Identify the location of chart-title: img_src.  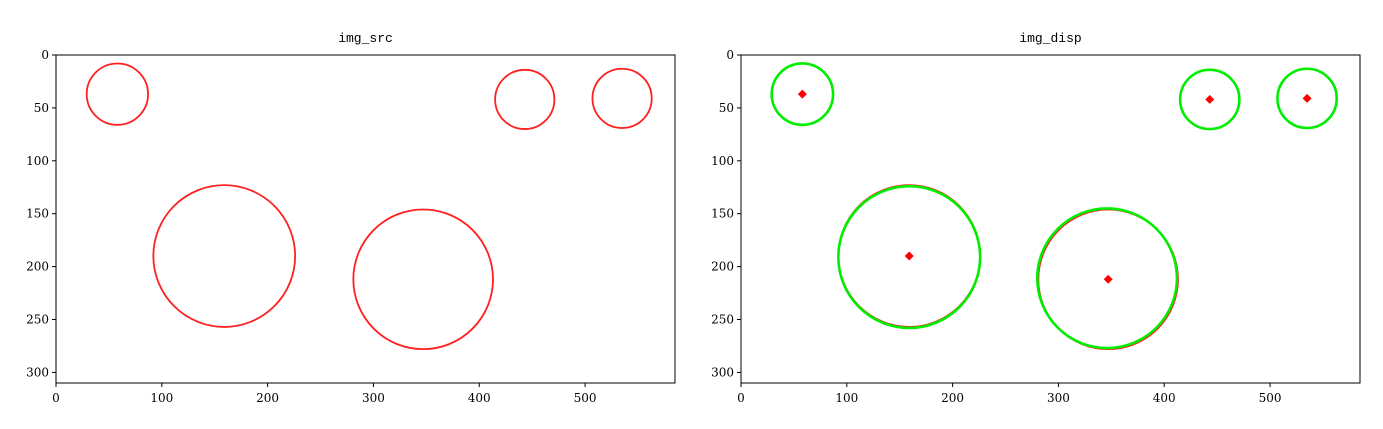
(365, 38).